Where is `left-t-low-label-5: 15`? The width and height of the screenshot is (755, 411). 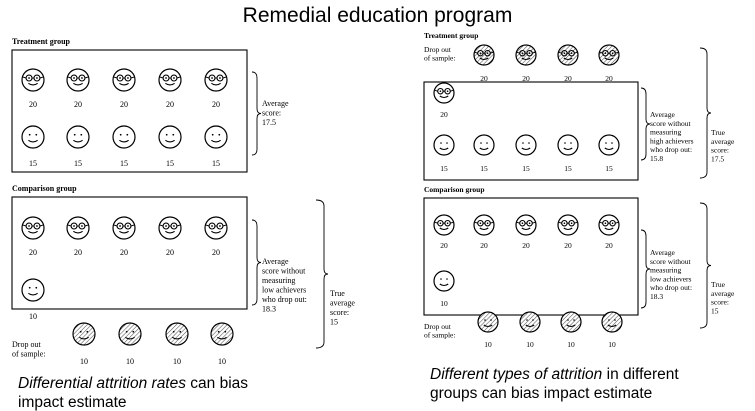 left-t-low-label-5: 15 is located at coordinates (216, 163).